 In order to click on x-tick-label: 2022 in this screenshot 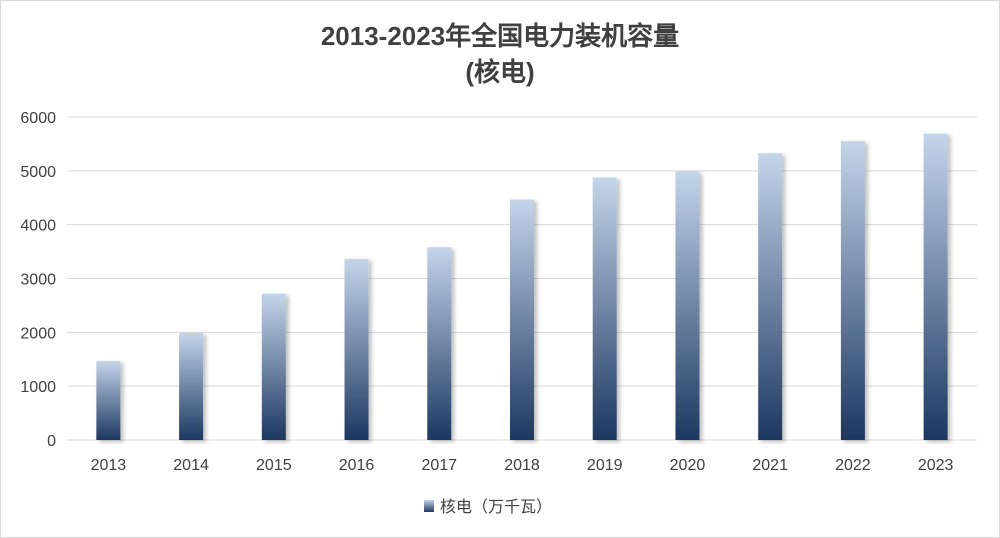, I will do `click(853, 465)`.